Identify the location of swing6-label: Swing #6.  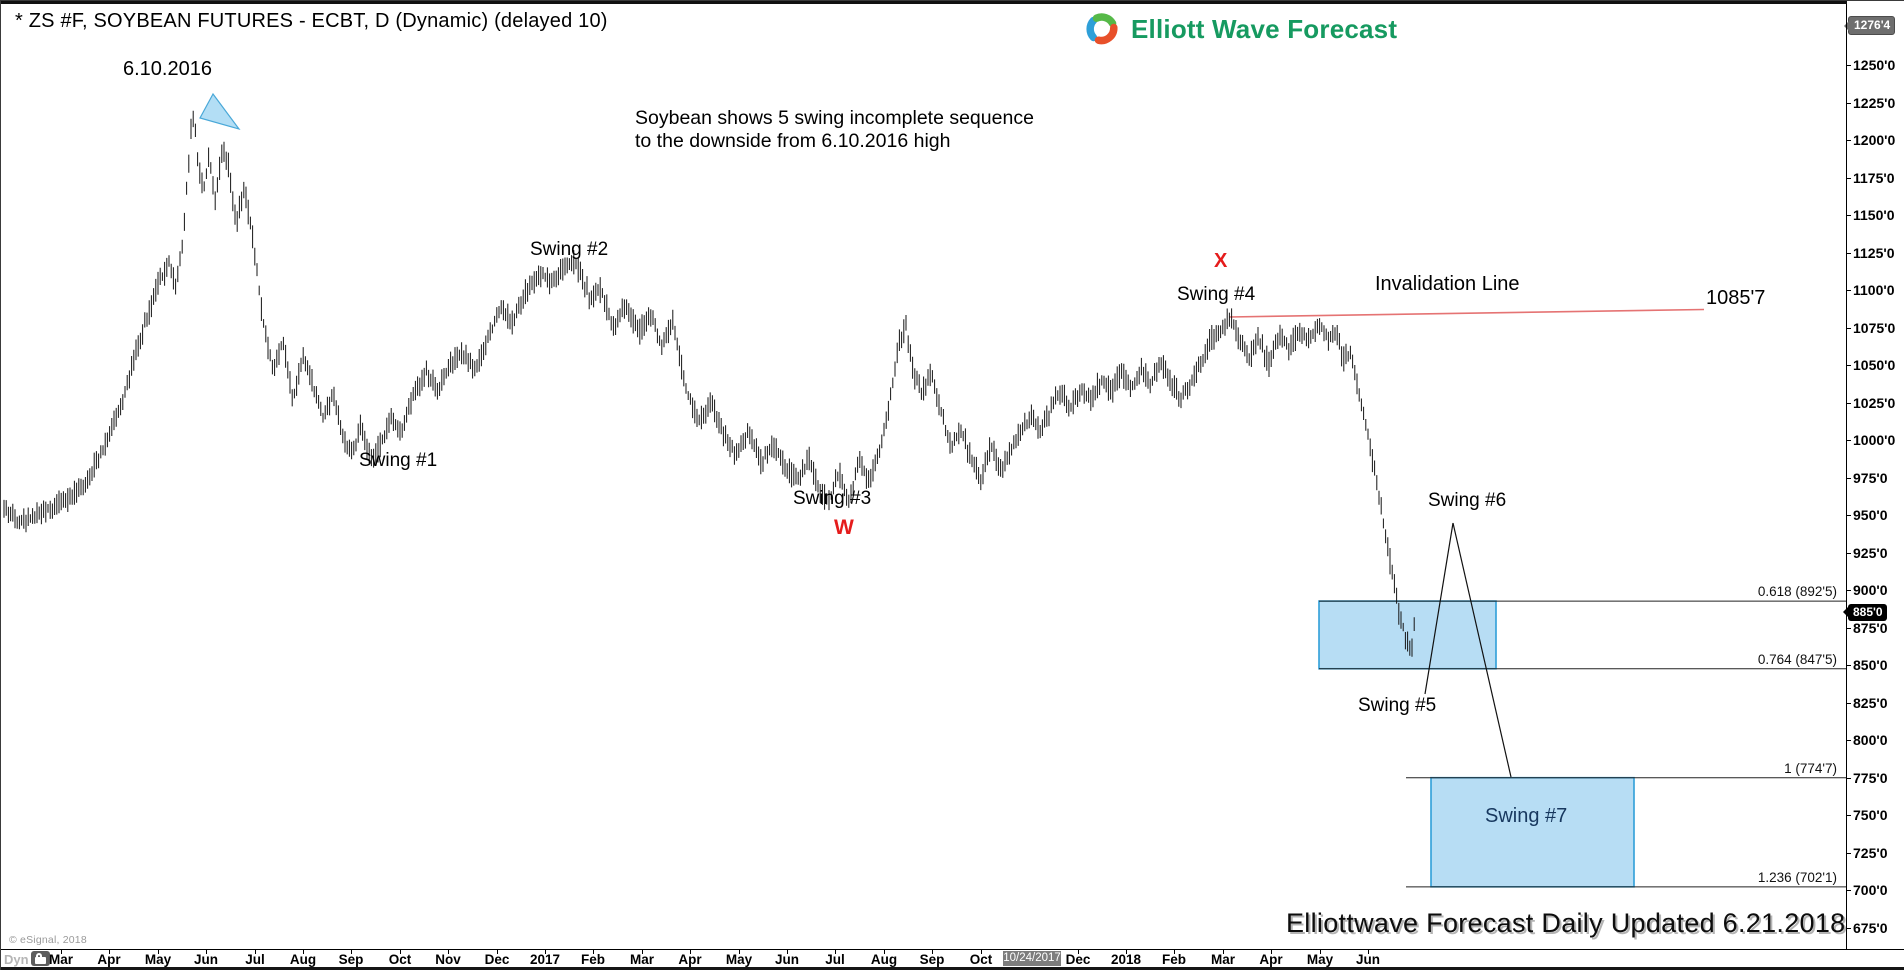
(1467, 500).